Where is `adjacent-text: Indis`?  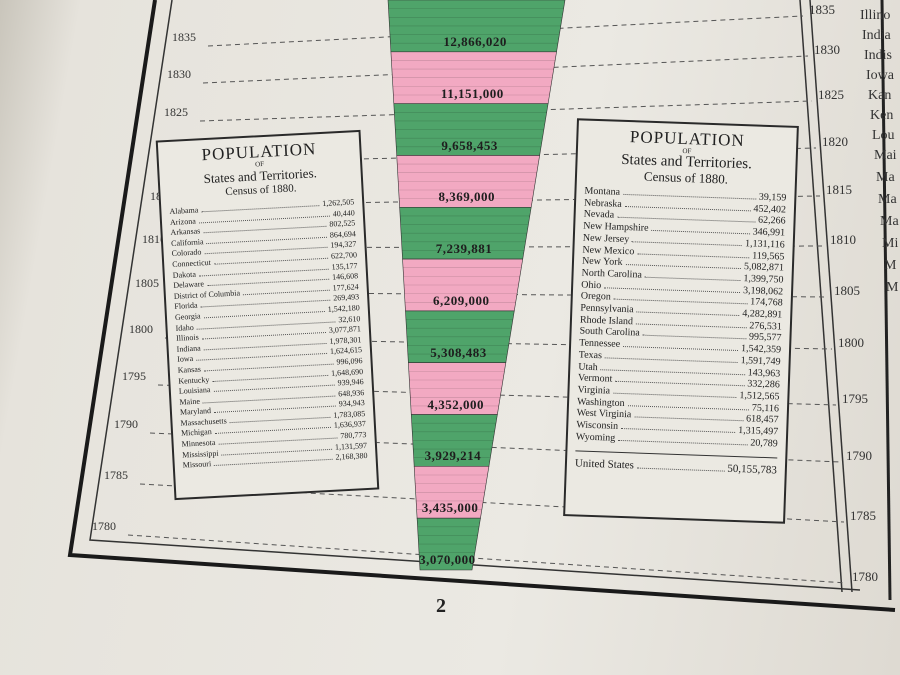
adjacent-text: Indis is located at coordinates (878, 55).